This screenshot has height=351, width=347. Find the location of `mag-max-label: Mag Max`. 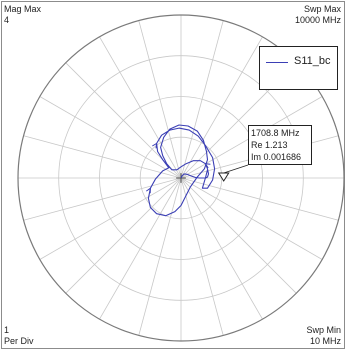

mag-max-label: Mag Max is located at coordinates (23, 9).